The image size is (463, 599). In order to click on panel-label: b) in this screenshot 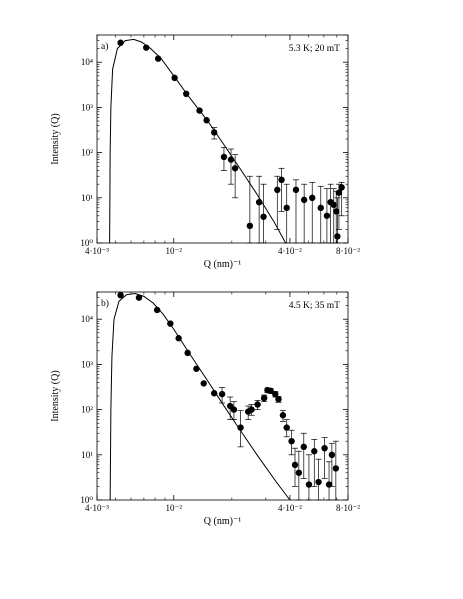, I will do `click(105, 303)`.